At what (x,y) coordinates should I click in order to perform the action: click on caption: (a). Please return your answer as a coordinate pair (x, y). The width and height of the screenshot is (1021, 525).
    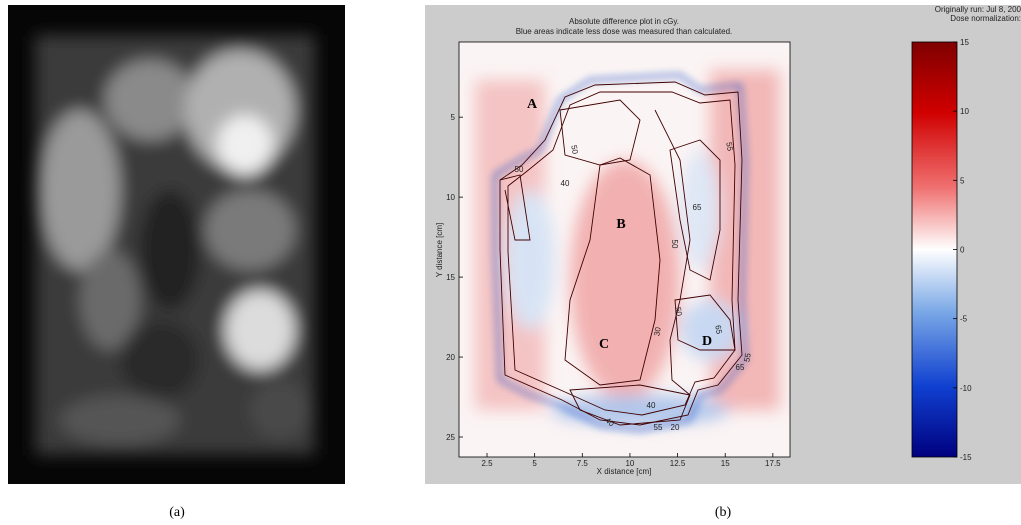
    Looking at the image, I should click on (177, 512).